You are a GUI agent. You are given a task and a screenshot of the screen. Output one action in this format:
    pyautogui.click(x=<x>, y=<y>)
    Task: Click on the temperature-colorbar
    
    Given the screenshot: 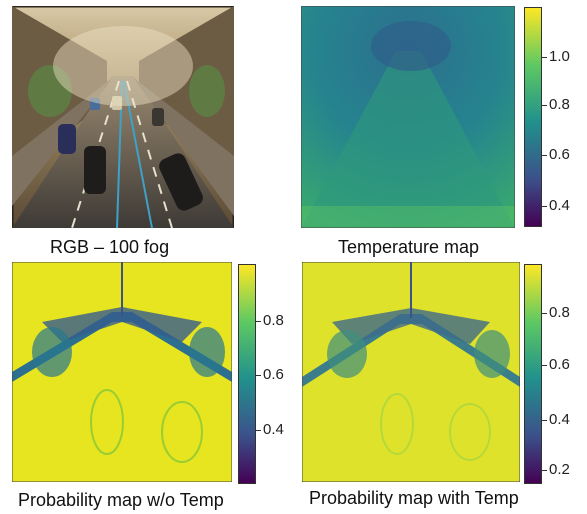 What is the action you would take?
    pyautogui.click(x=533, y=117)
    